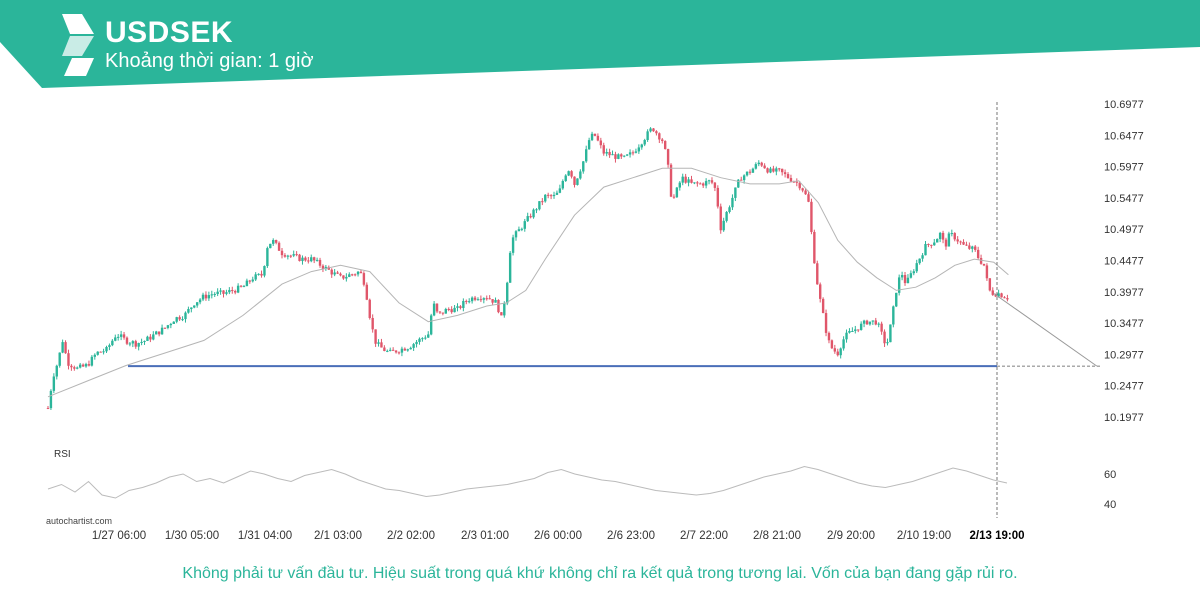  I want to click on x-tick-label: 2/6 23:00, so click(631, 536).